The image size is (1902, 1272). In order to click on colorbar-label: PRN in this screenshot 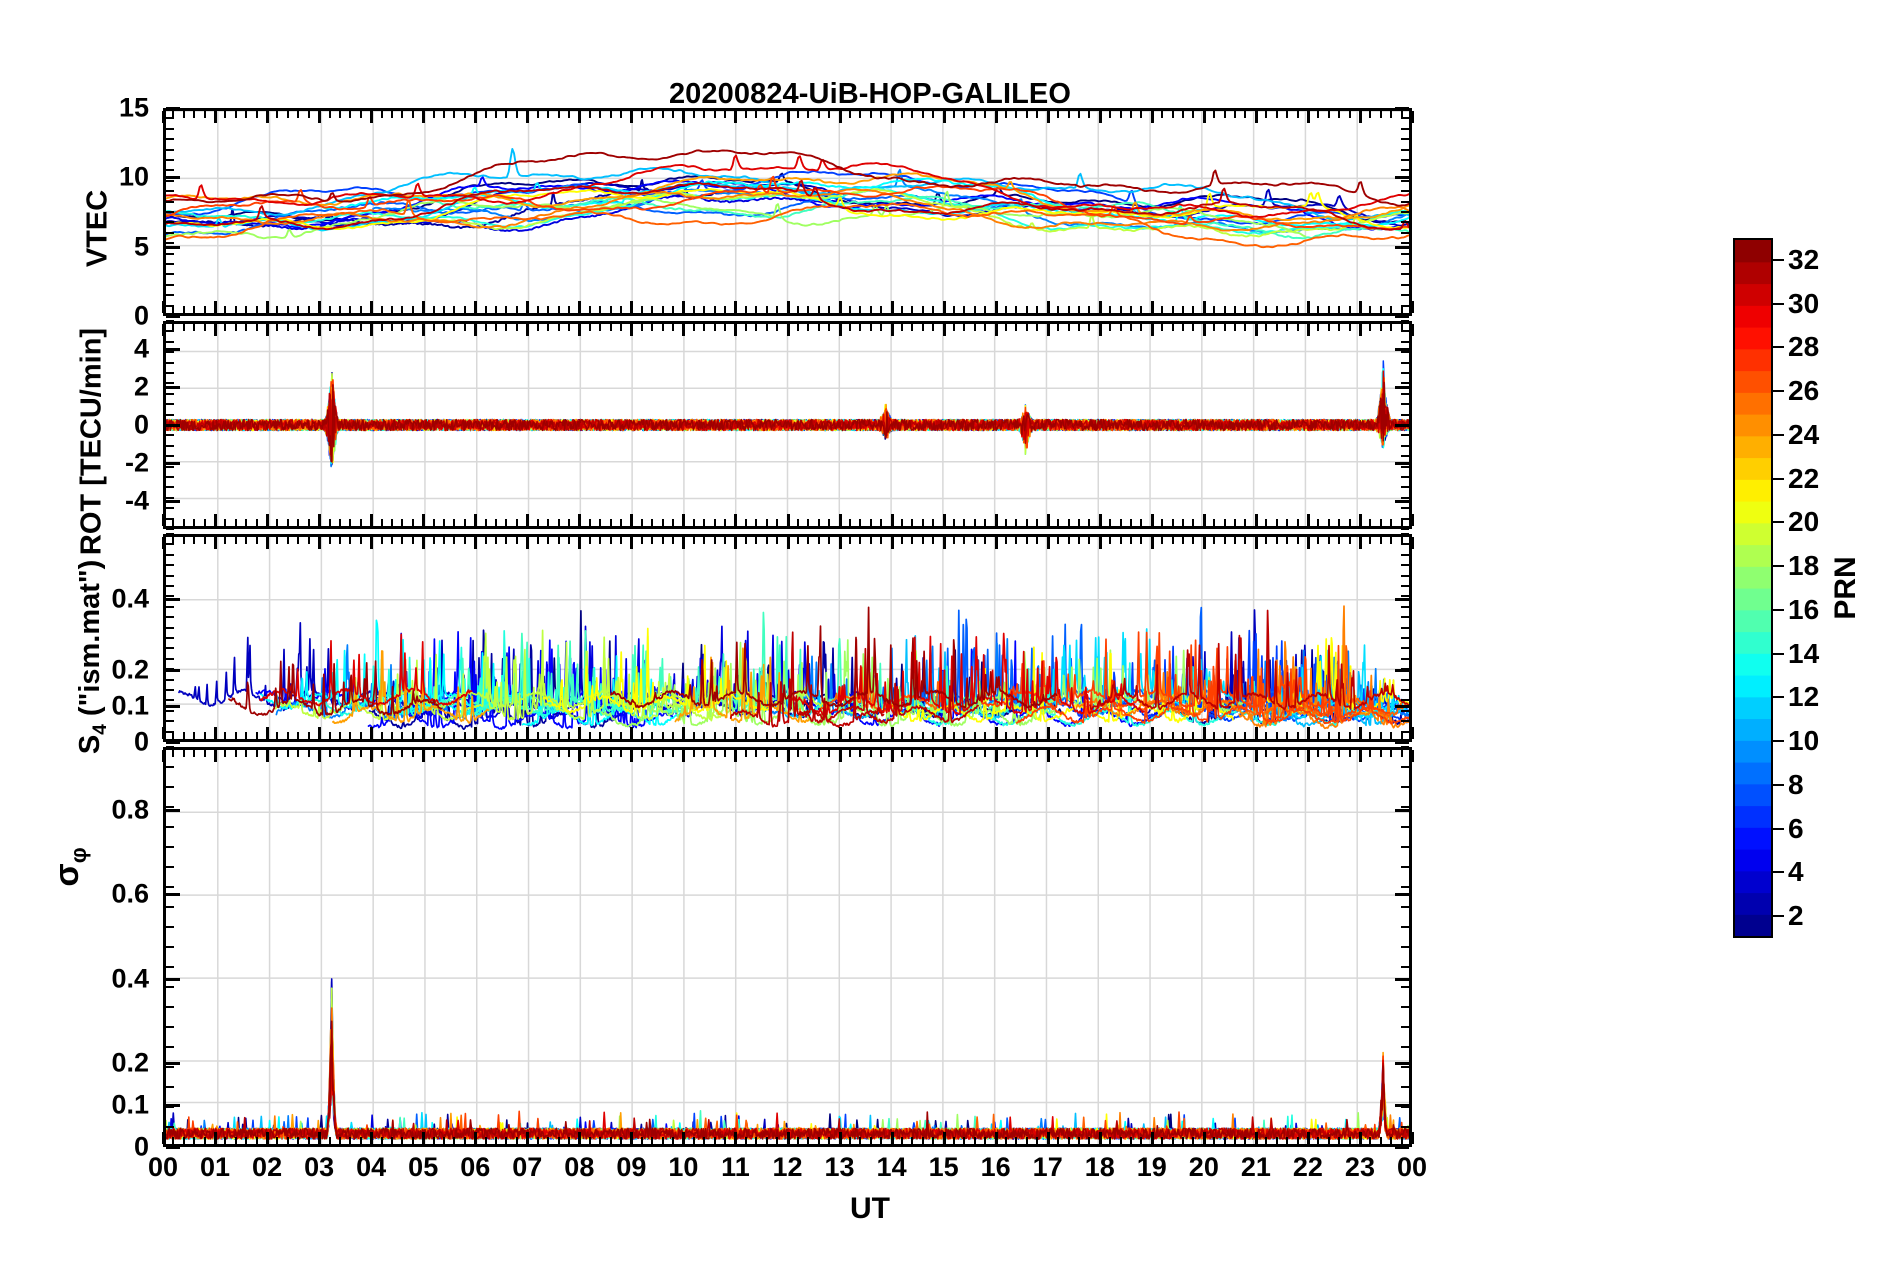, I will do `click(1845, 588)`.